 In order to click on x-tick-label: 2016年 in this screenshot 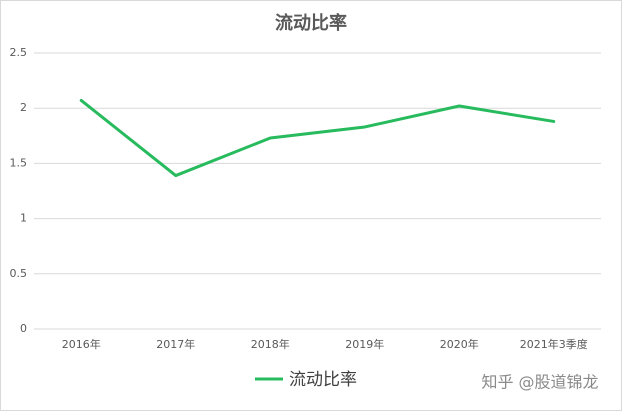, I will do `click(81, 344)`.